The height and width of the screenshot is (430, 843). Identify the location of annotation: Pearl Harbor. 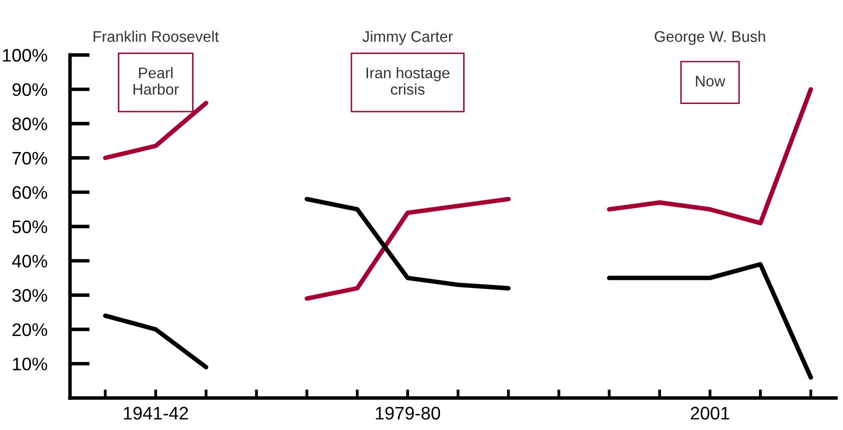
(156, 81).